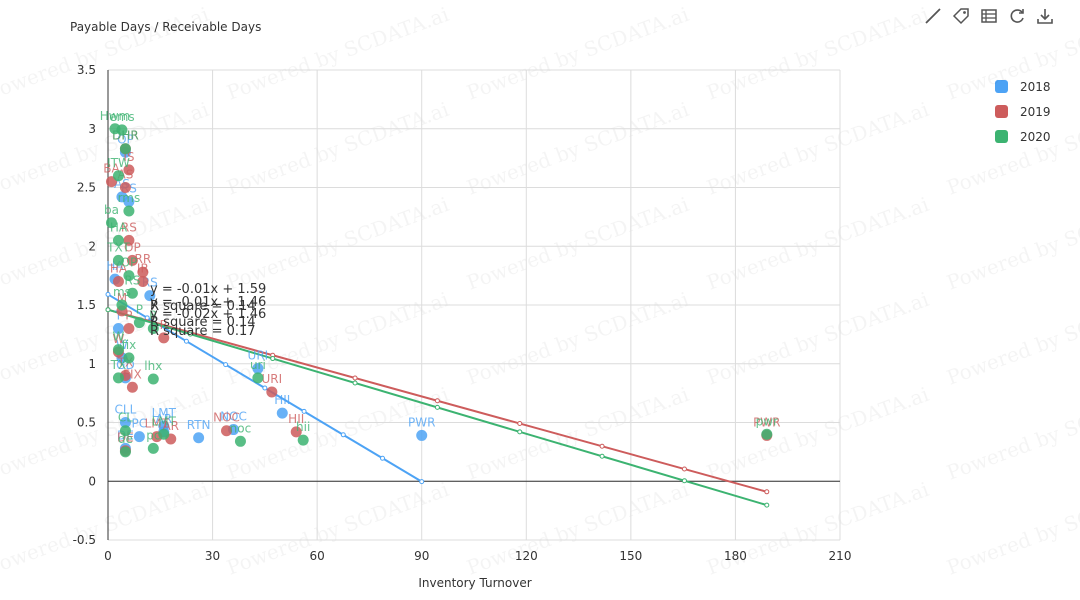  Describe the element at coordinates (933, 16) in the screenshot. I see `line-icon` at that location.